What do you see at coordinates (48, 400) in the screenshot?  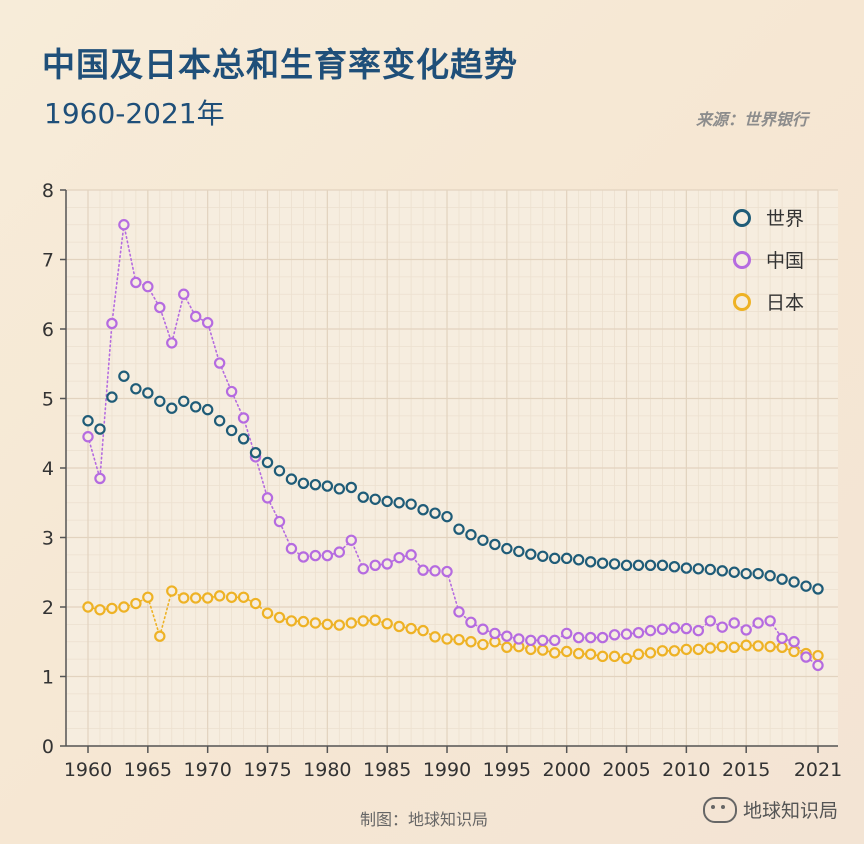 I see `y-tick-label: 5` at bounding box center [48, 400].